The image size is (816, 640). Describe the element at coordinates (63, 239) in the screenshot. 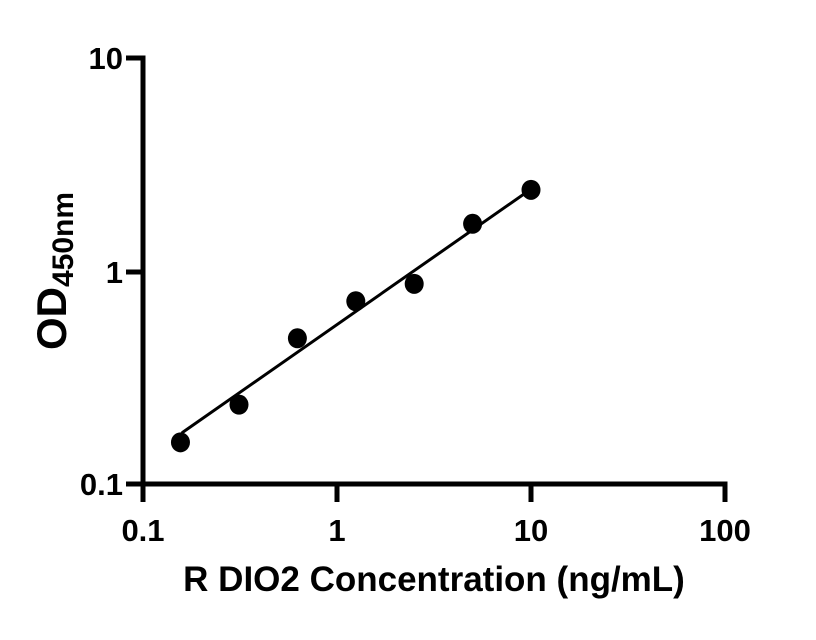

I see `y-axis-title-subscript: 450nm` at that location.